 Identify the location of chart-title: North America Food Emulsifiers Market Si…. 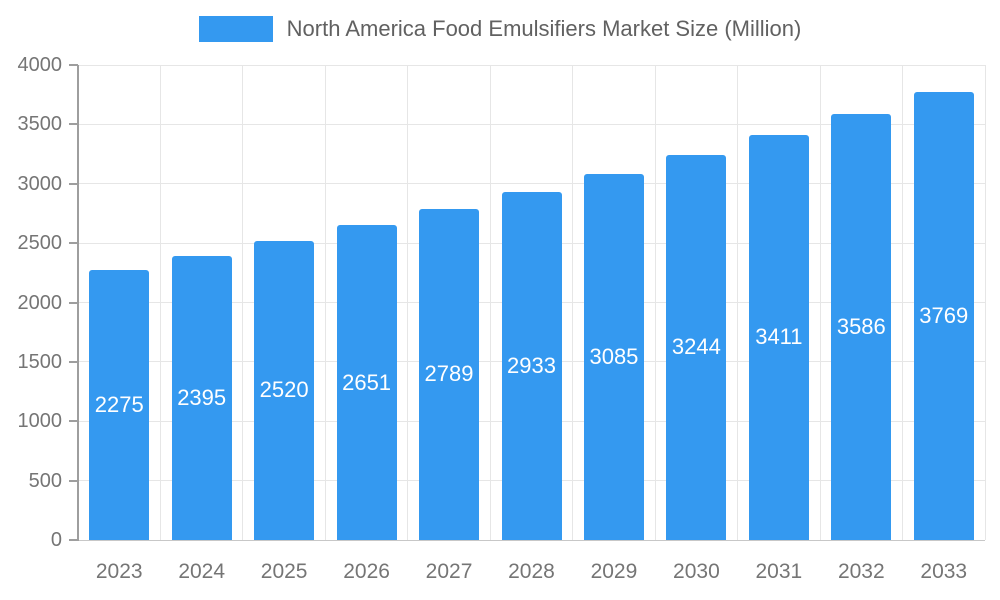
(544, 28).